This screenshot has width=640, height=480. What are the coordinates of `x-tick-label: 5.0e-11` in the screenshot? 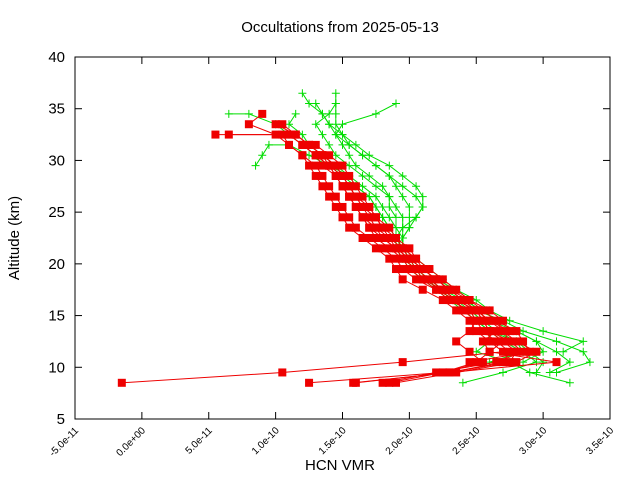 It's located at (200, 441).